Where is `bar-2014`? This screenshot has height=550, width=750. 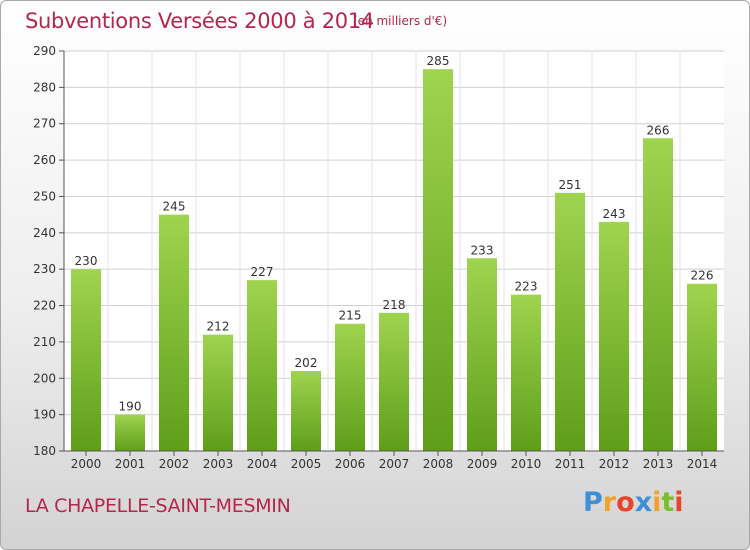
bar-2014 is located at coordinates (702, 367).